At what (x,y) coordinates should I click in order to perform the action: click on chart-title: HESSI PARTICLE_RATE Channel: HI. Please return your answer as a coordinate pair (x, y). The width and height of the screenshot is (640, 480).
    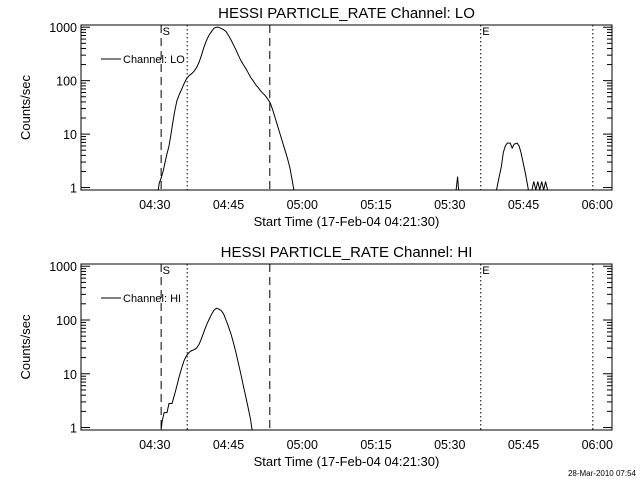
    Looking at the image, I should click on (347, 252).